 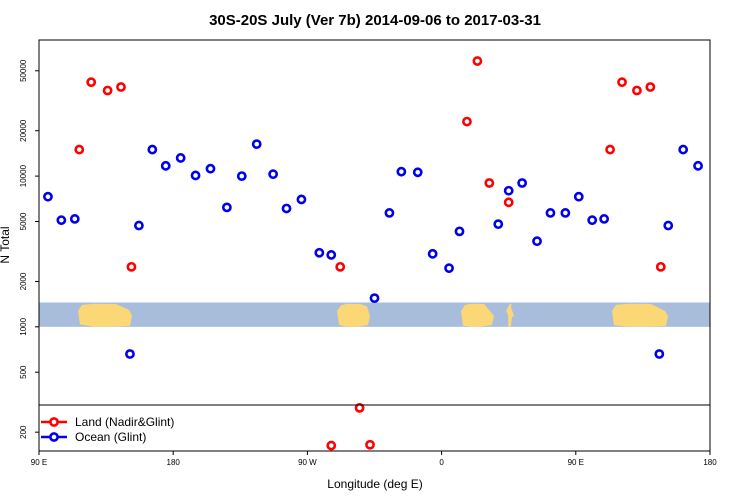 I want to click on legend-marker-land, so click(x=54, y=422).